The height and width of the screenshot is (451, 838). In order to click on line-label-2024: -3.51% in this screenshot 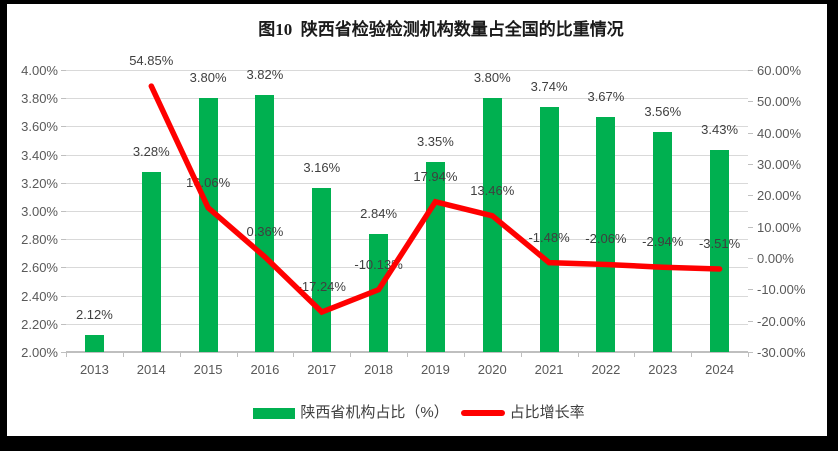, I will do `click(719, 243)`.